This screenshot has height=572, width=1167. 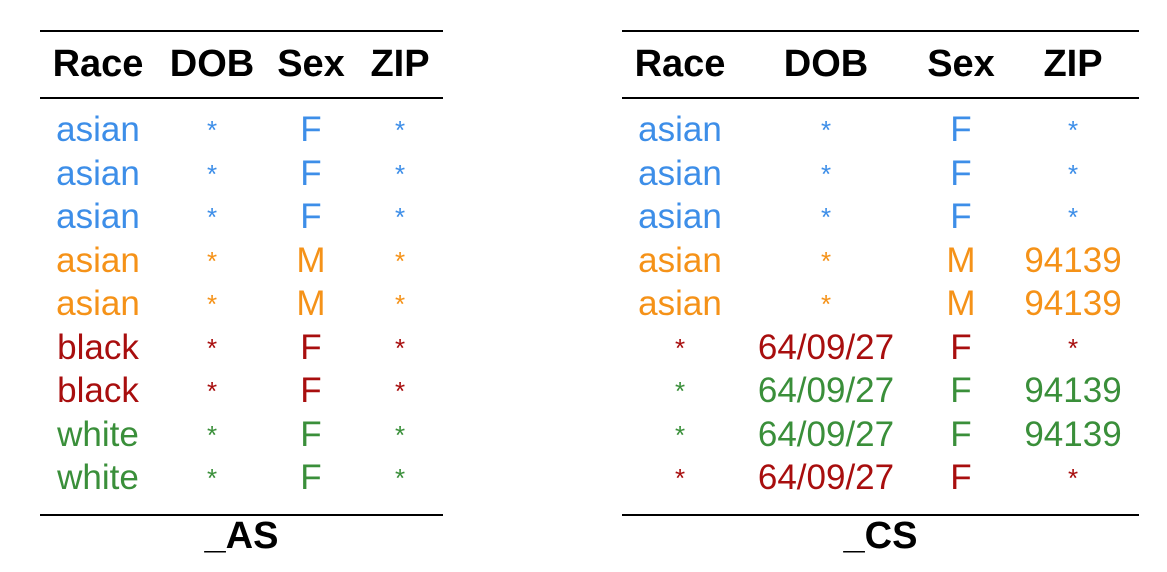 I want to click on table-caption: _CS, so click(x=880, y=536).